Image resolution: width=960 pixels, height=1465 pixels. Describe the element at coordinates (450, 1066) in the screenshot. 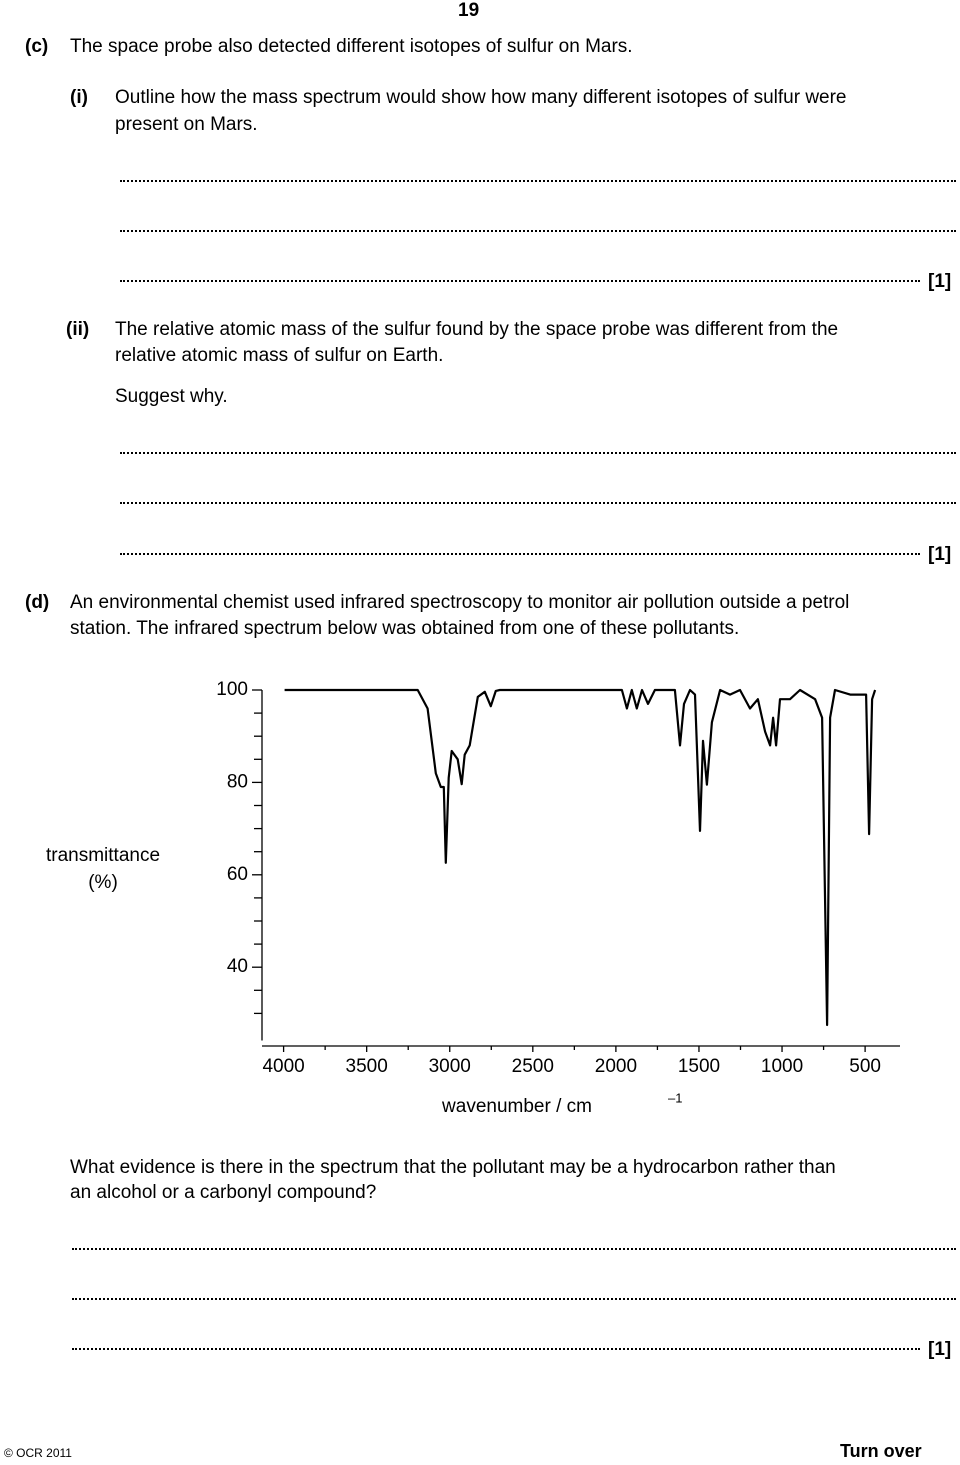

I see `x-tick-label: 3000` at that location.